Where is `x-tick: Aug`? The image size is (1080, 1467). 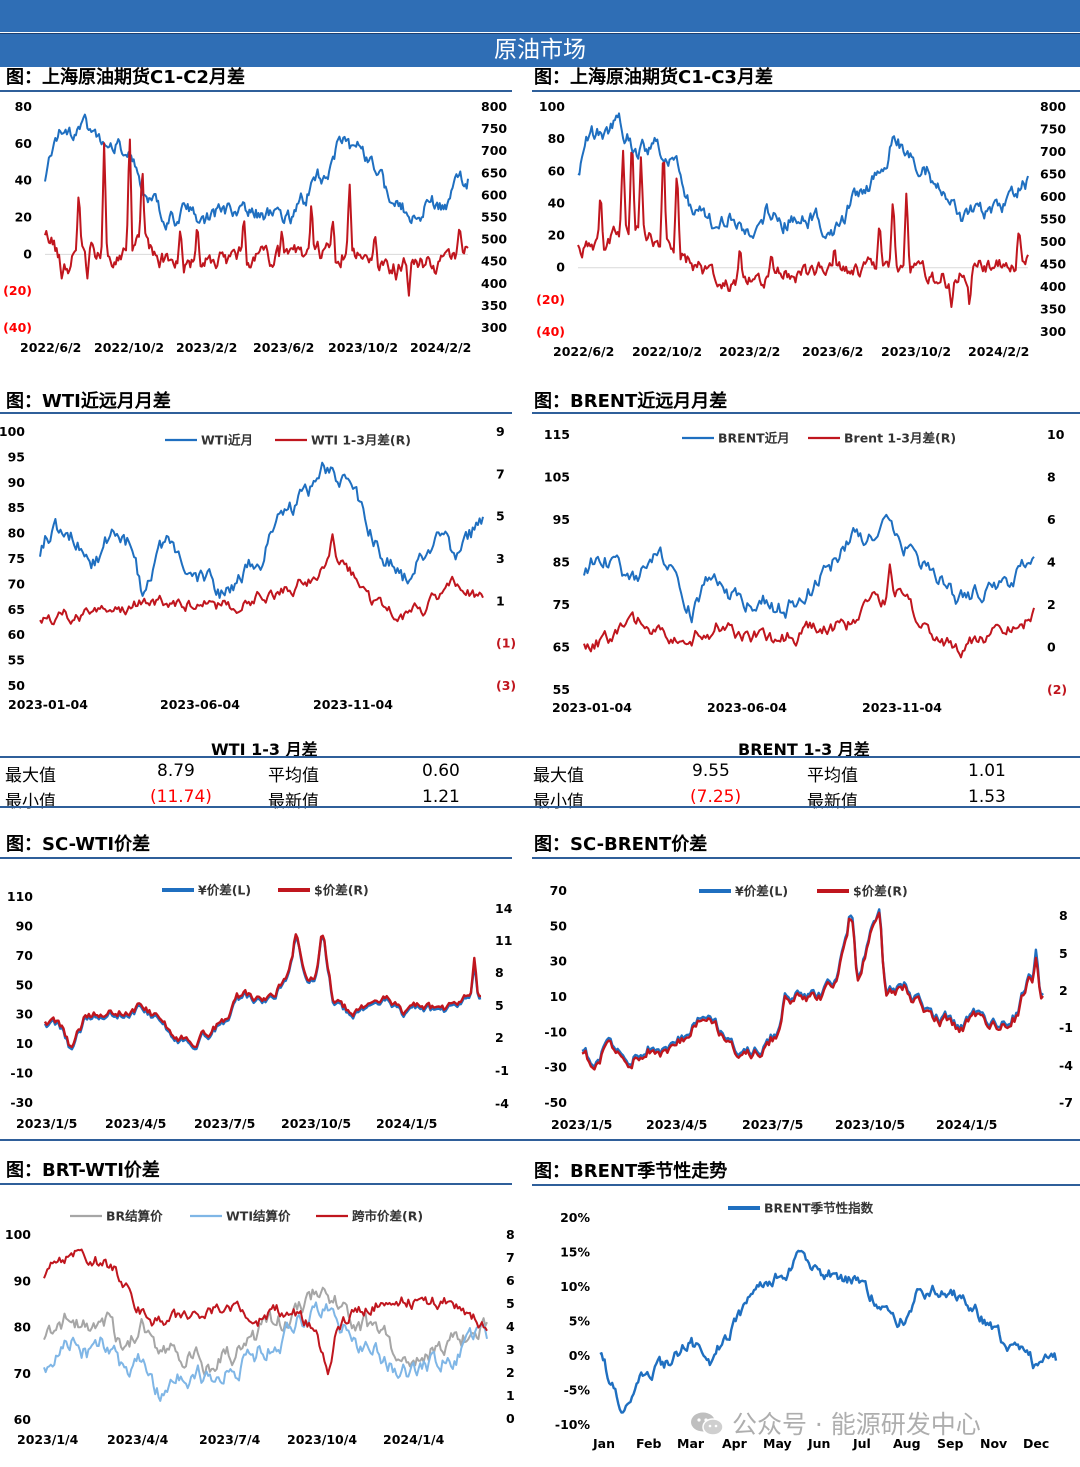 x-tick: Aug is located at coordinates (907, 1443).